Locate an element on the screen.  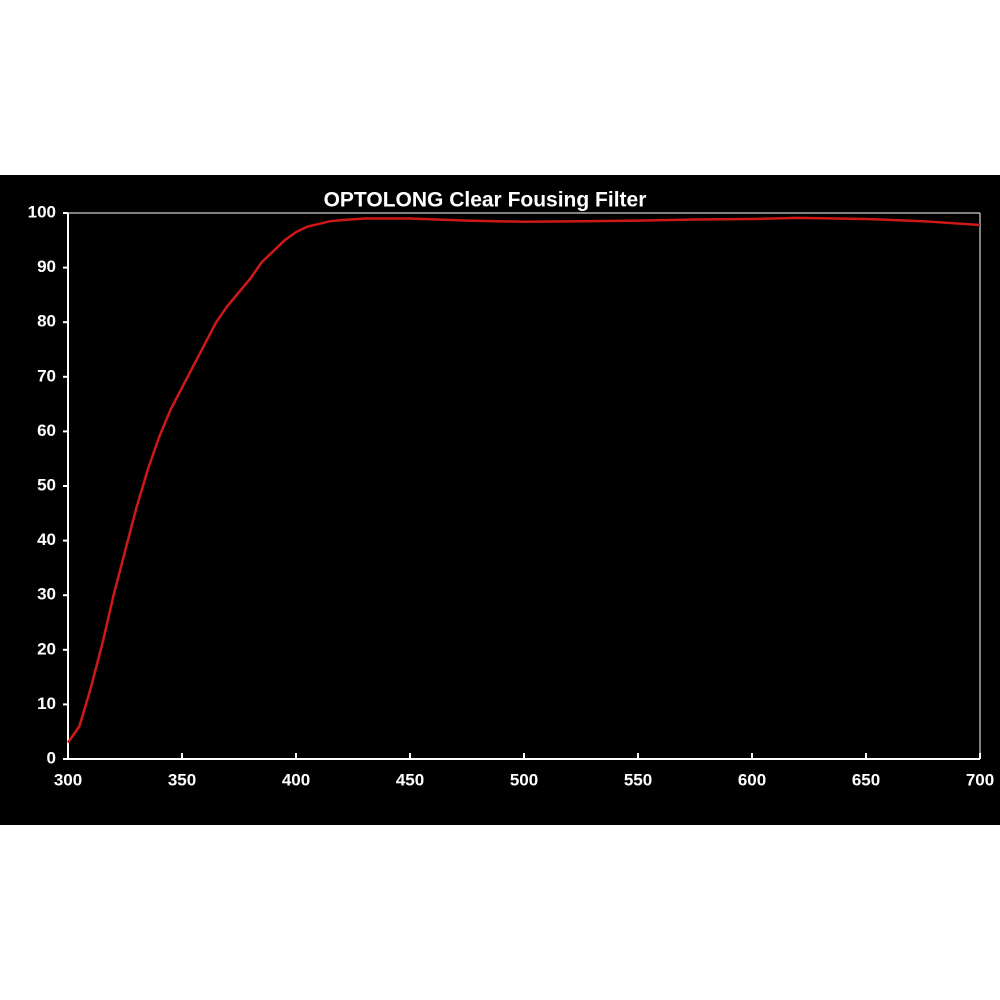
x-tick-label: 300 is located at coordinates (68, 779).